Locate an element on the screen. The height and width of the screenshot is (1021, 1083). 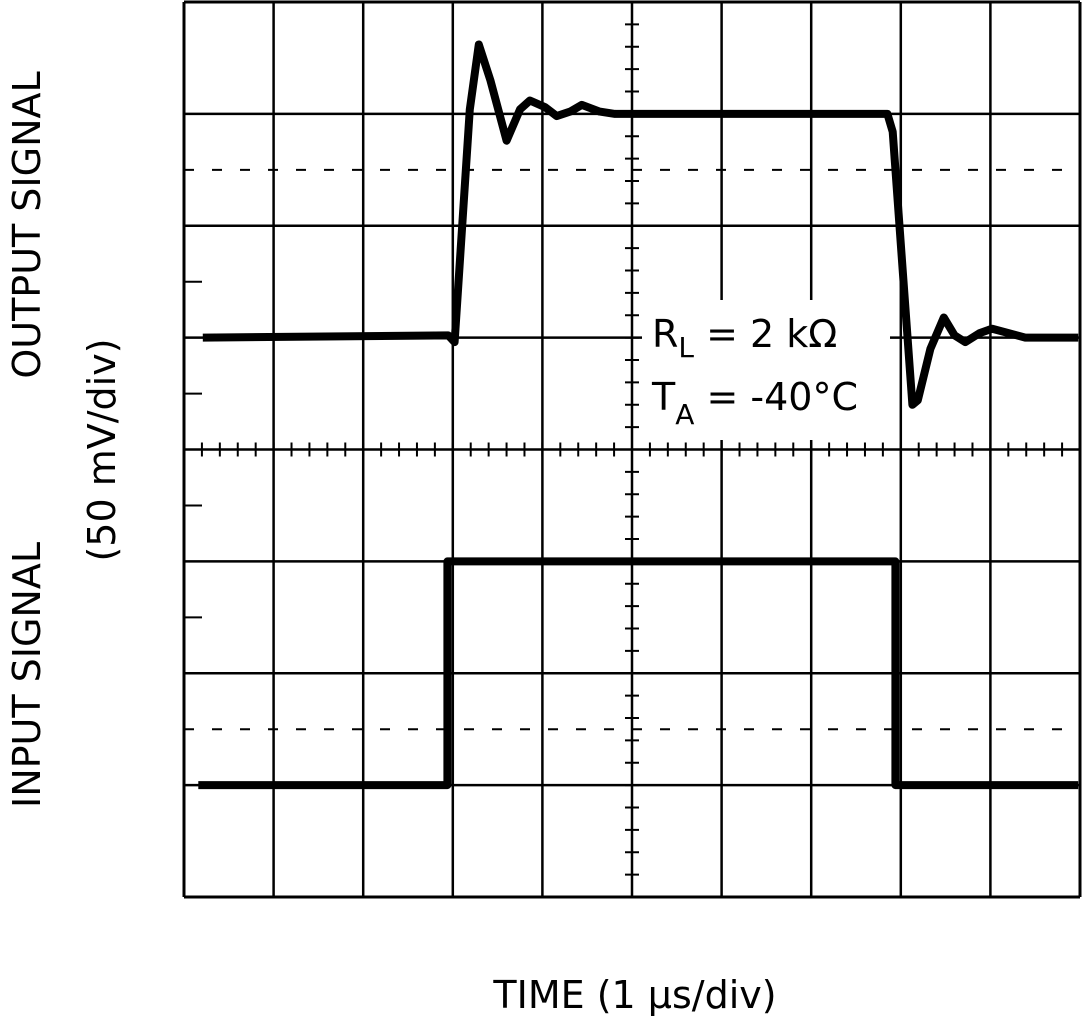
y-label-input: INPUT SIGNAL is located at coordinates (27, 675).